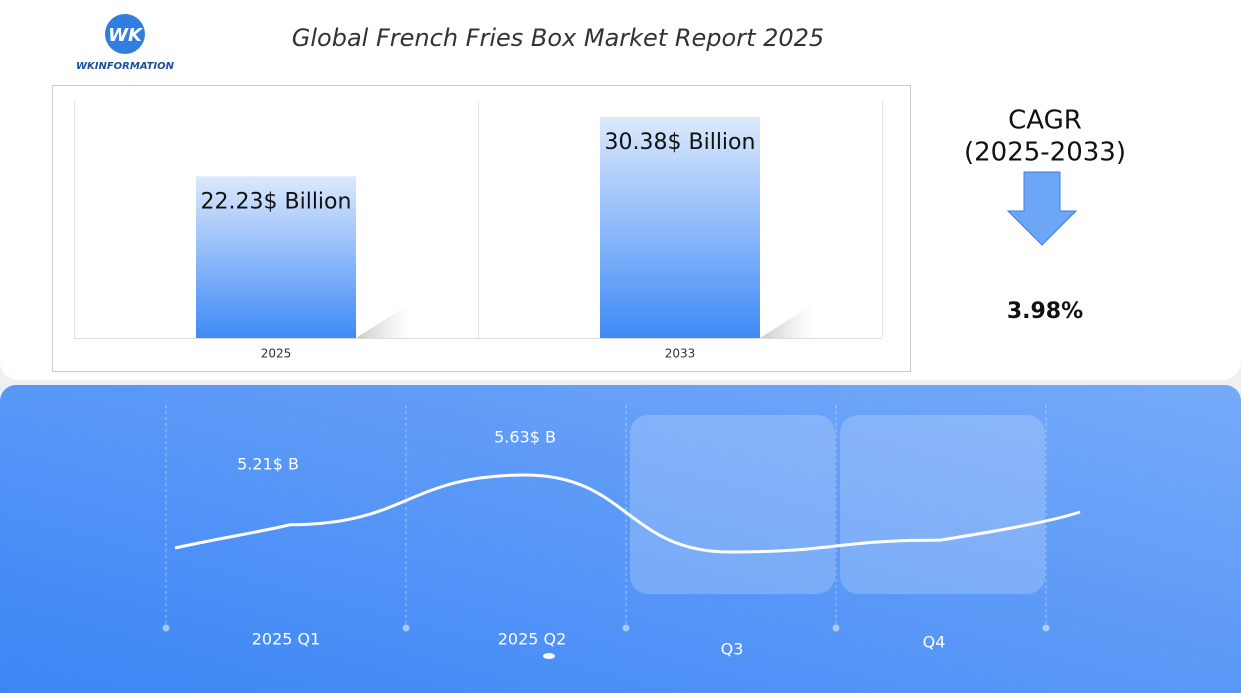 Image resolution: width=1241 pixels, height=693 pixels. What do you see at coordinates (549, 656) in the screenshot?
I see `active-dot` at bounding box center [549, 656].